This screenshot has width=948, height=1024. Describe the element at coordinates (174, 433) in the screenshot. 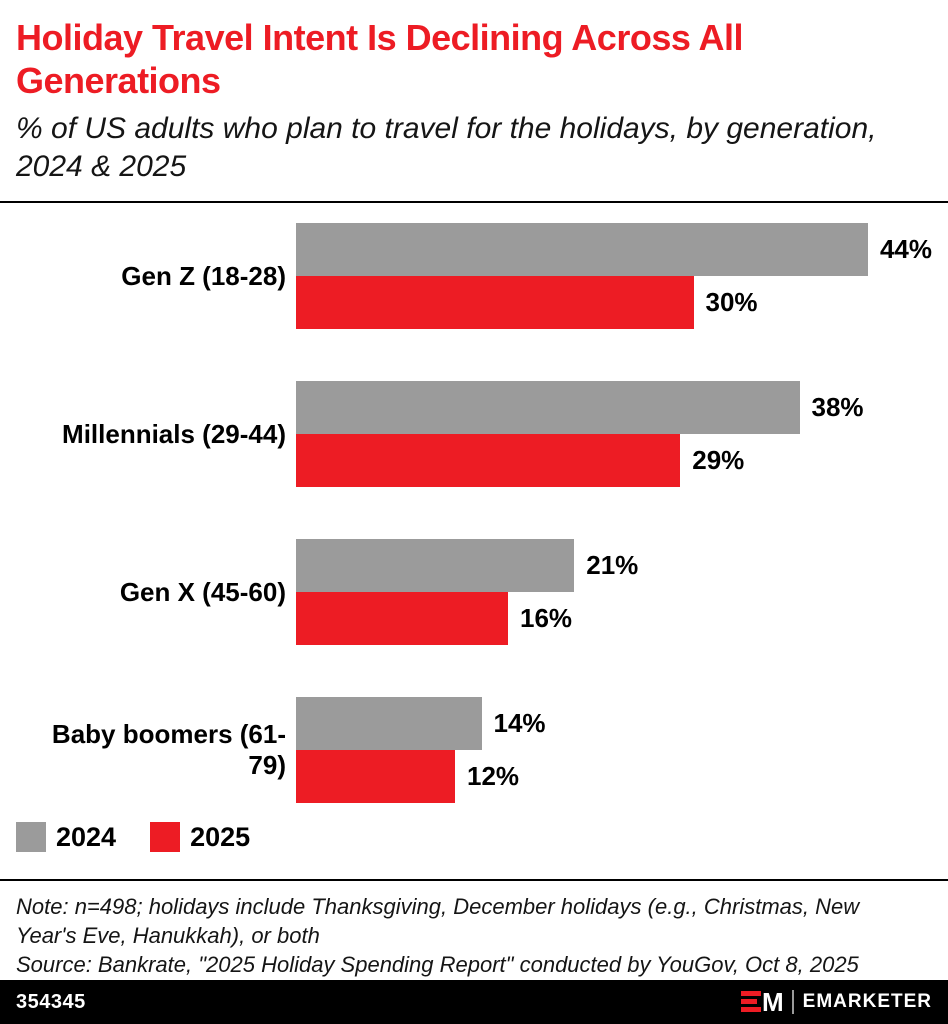

I see `category-label: Millennials (29-44)` at that location.